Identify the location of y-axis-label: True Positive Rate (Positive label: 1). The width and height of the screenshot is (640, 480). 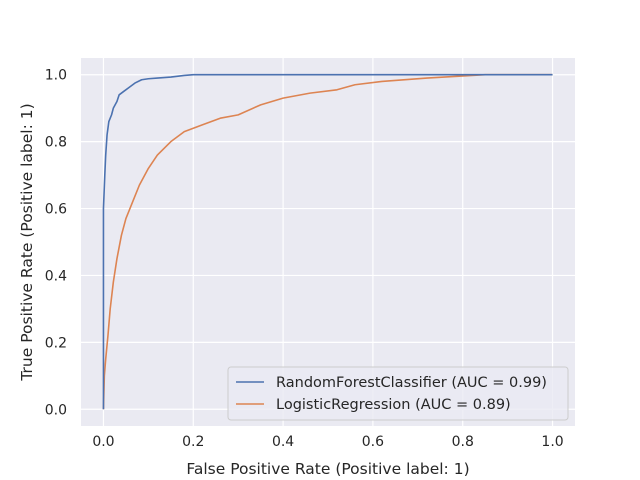
(27, 242).